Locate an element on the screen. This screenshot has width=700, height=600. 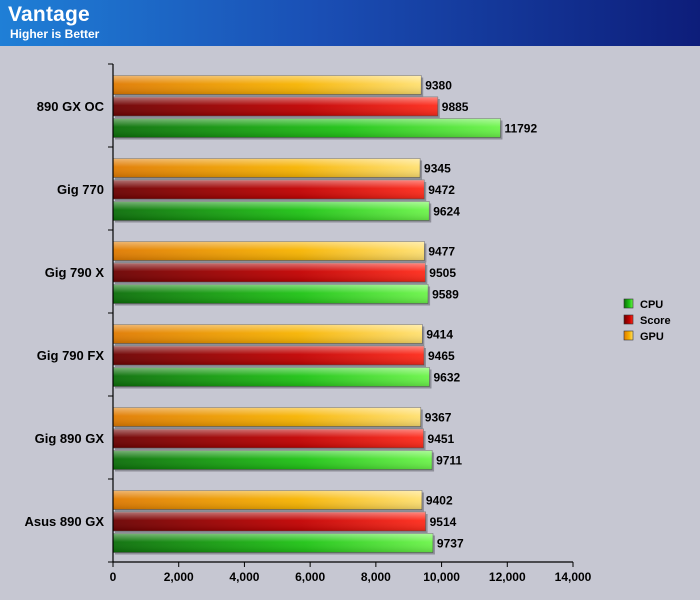
value-label-score-890-gx-oc: 9885 is located at coordinates (455, 107).